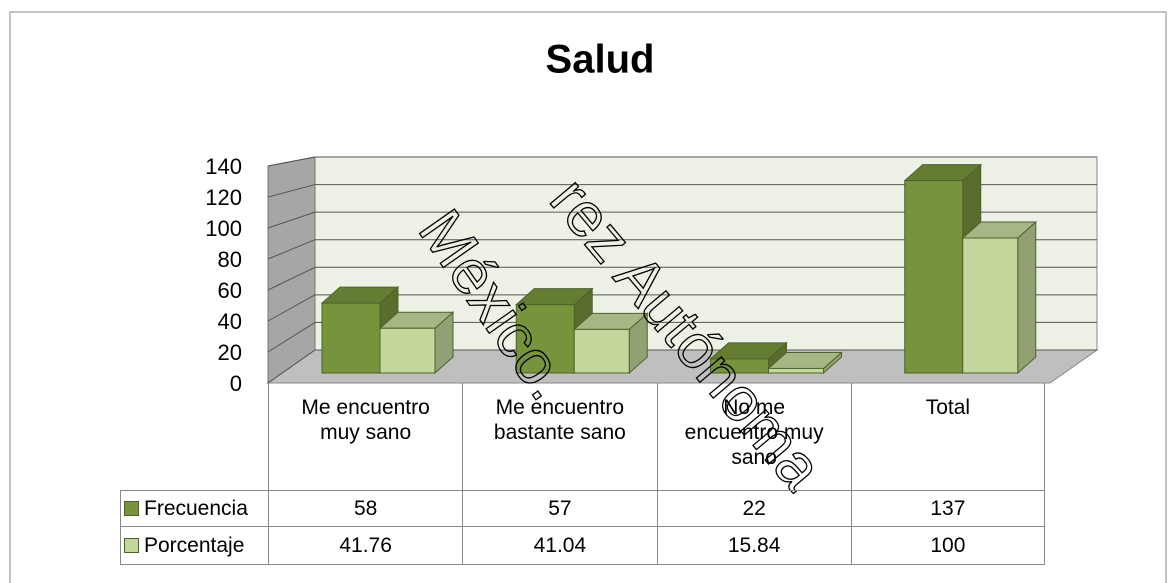 This screenshot has height=583, width=1172. I want to click on table-value: 41.76, so click(365, 546).